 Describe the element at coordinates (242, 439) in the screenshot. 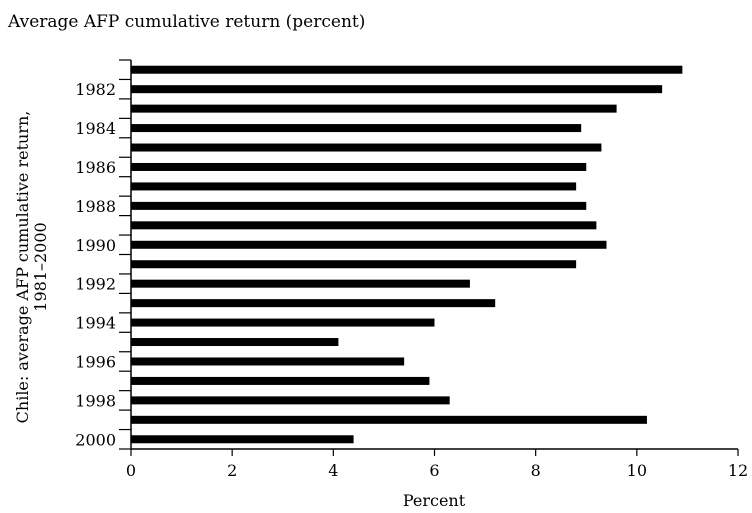

I see `bar-2000` at that location.